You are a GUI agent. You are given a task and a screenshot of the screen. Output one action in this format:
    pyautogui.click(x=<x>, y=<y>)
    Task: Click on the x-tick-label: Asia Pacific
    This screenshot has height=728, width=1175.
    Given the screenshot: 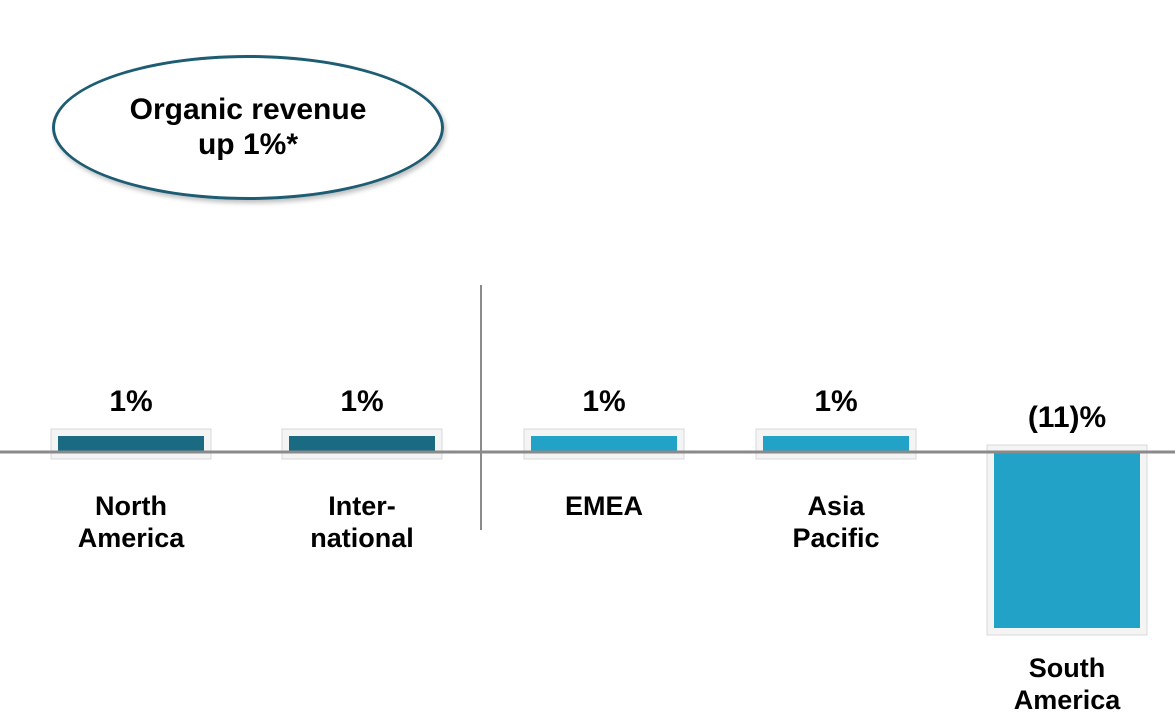 What is the action you would take?
    pyautogui.click(x=836, y=522)
    